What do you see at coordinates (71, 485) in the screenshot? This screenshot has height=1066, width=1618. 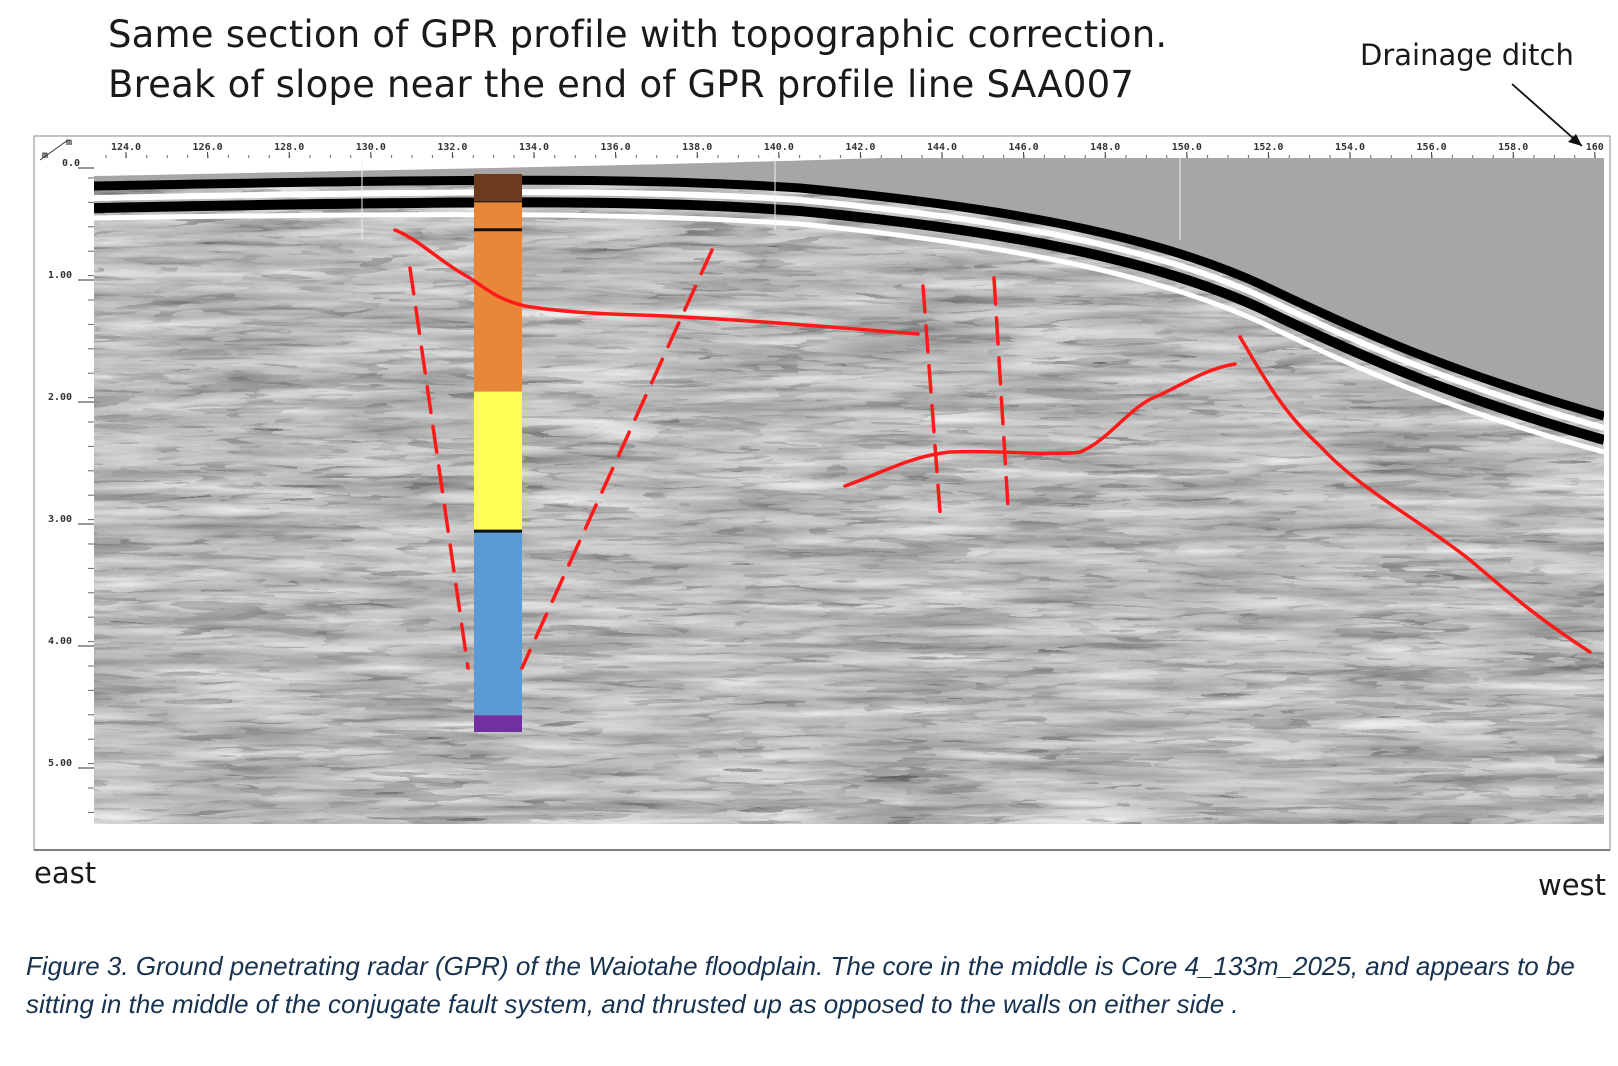 I see `y-axis: 0.0 1.00 2.00 3.00 4.00 5.00` at bounding box center [71, 485].